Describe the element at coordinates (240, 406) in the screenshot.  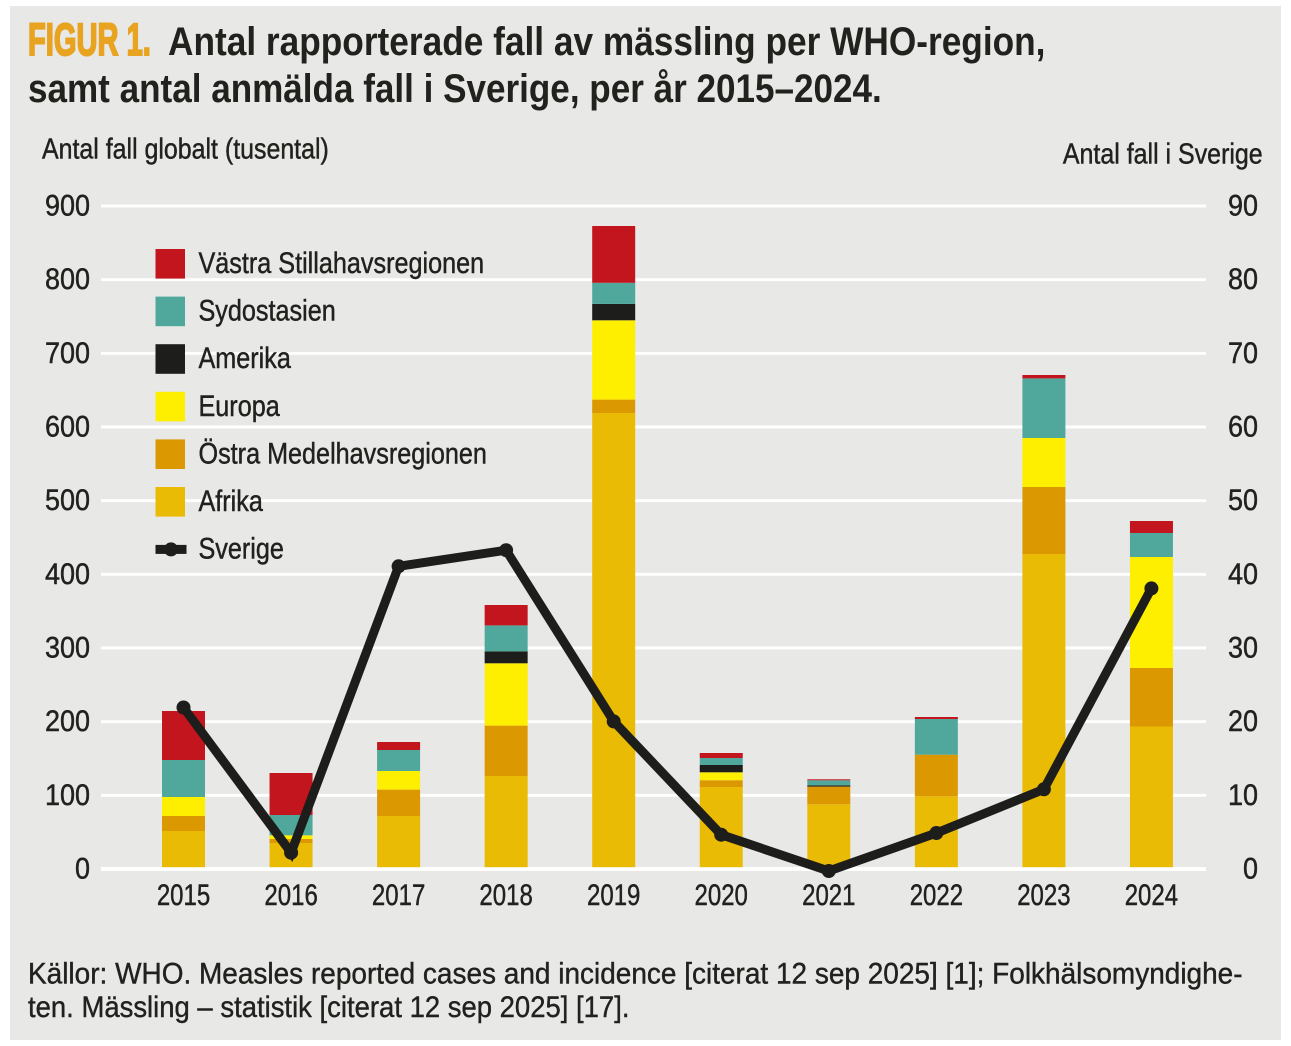
I see `svg-text: Europa` at that location.